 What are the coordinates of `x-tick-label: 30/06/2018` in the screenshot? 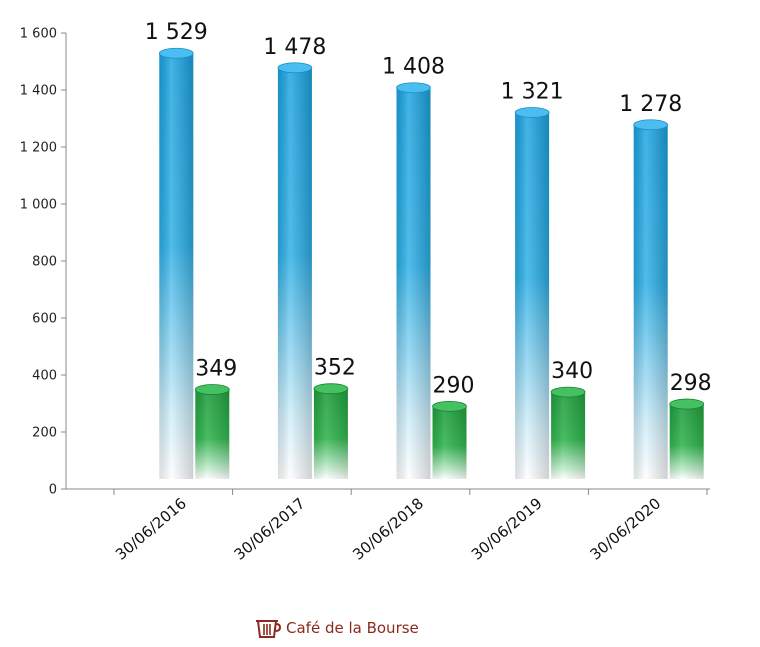 It's located at (388, 528).